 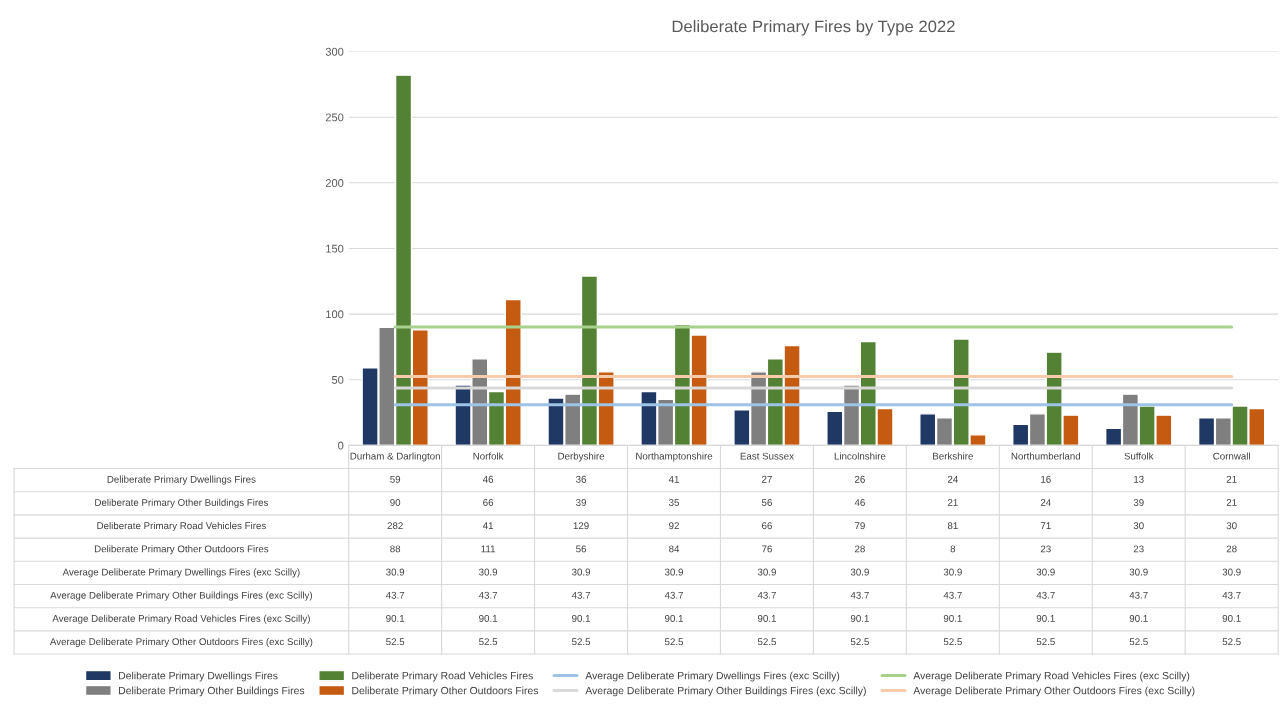 I want to click on y-tick-label: 200, so click(x=334, y=183).